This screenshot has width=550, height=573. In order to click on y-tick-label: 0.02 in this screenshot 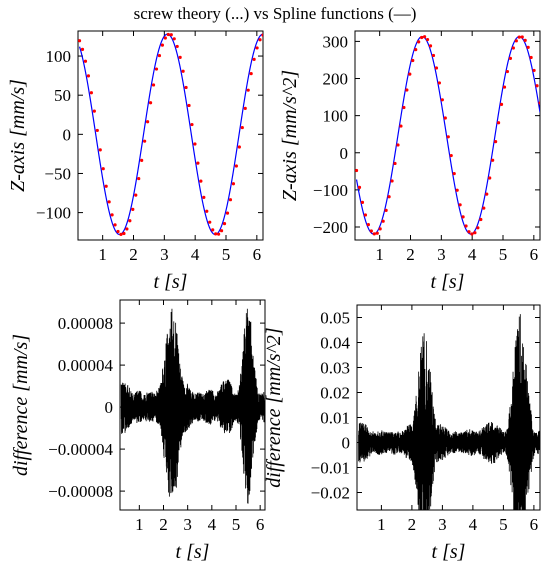, I will do `click(335, 393)`.